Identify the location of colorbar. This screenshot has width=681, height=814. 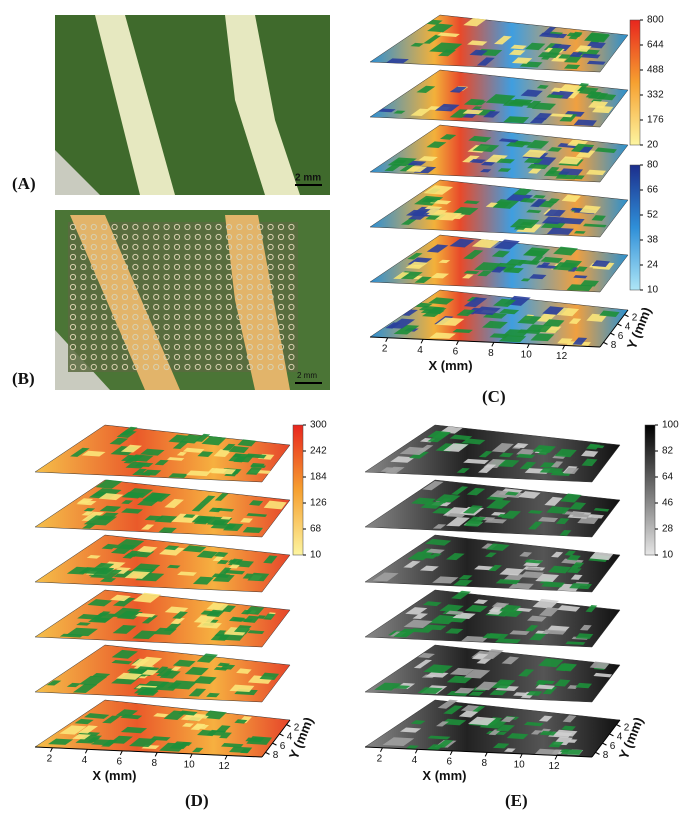
(635, 82).